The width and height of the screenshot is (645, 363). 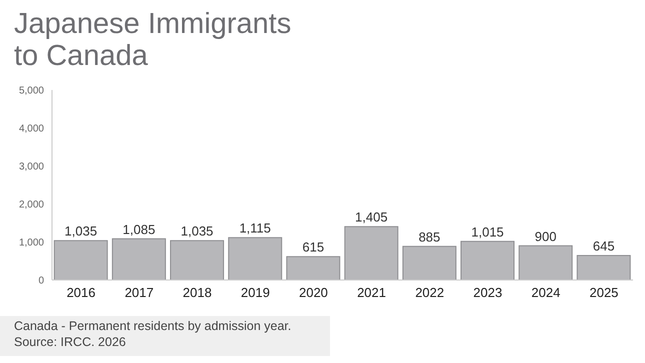 What do you see at coordinates (31, 129) in the screenshot?
I see `y-tick-label: 4,000` at bounding box center [31, 129].